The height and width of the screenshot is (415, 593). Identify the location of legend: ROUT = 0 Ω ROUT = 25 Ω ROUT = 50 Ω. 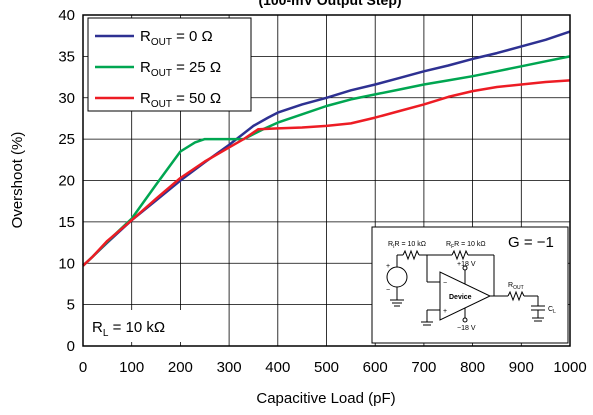
(169, 64).